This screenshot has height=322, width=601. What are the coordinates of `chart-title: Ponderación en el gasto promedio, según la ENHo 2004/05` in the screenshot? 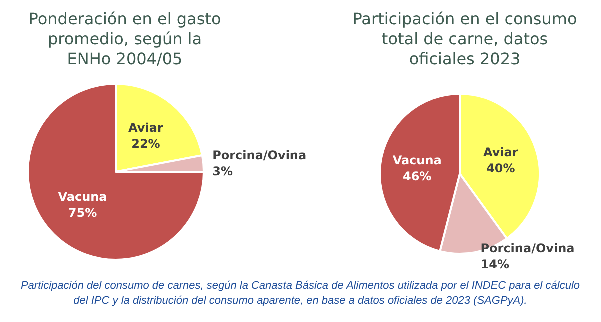 It's located at (125, 39).